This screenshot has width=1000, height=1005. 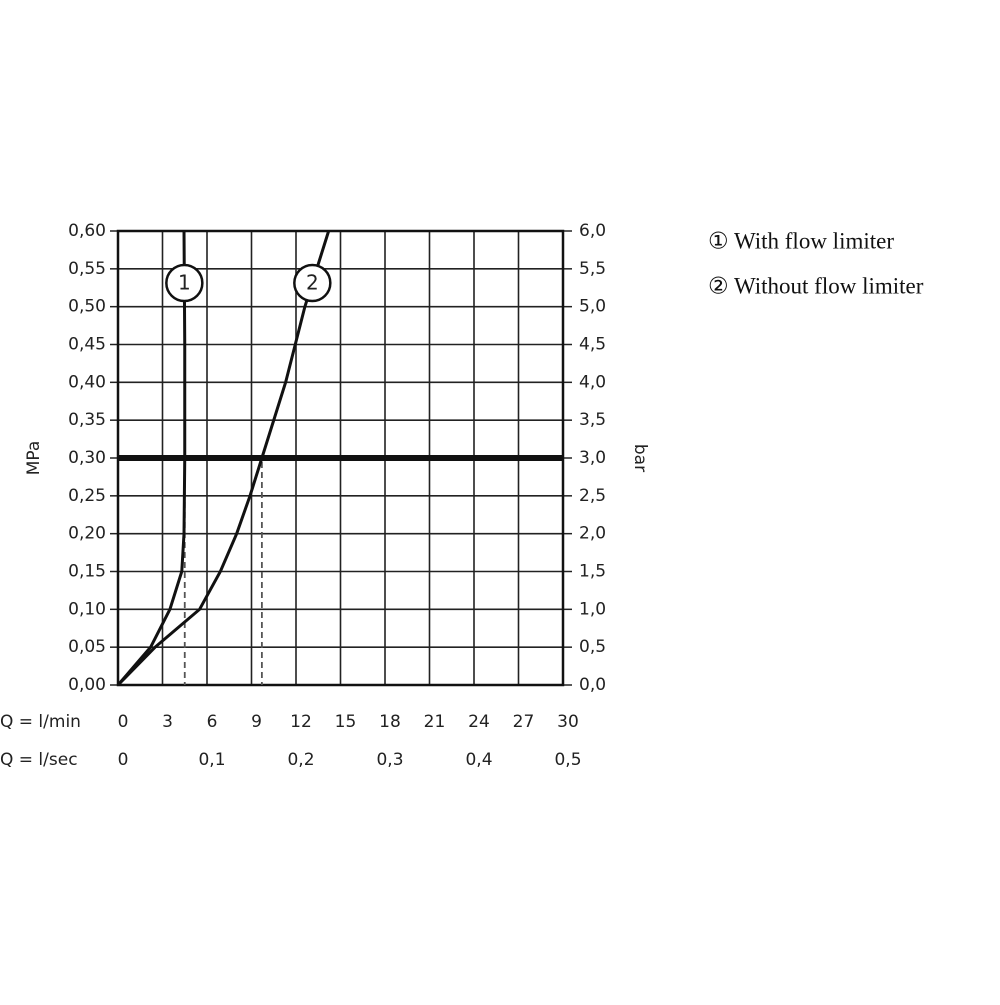 I want to click on y2-tick-label: 5,0, so click(x=592, y=307).